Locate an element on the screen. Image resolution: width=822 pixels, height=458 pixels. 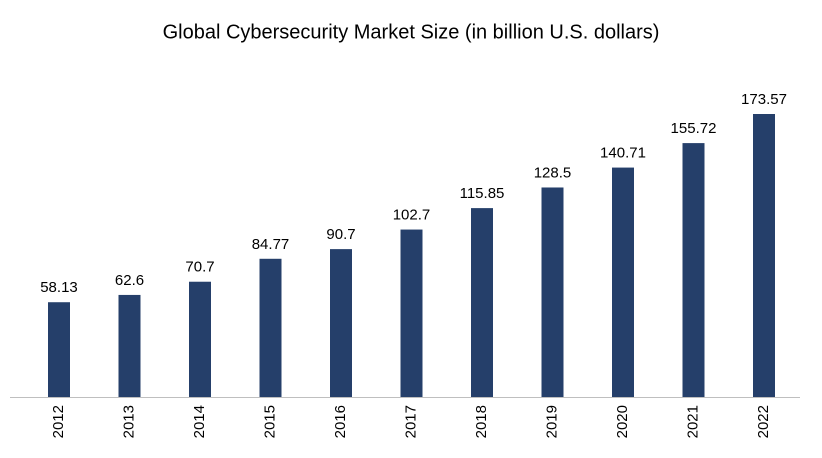
value-label: 155.72 is located at coordinates (694, 128).